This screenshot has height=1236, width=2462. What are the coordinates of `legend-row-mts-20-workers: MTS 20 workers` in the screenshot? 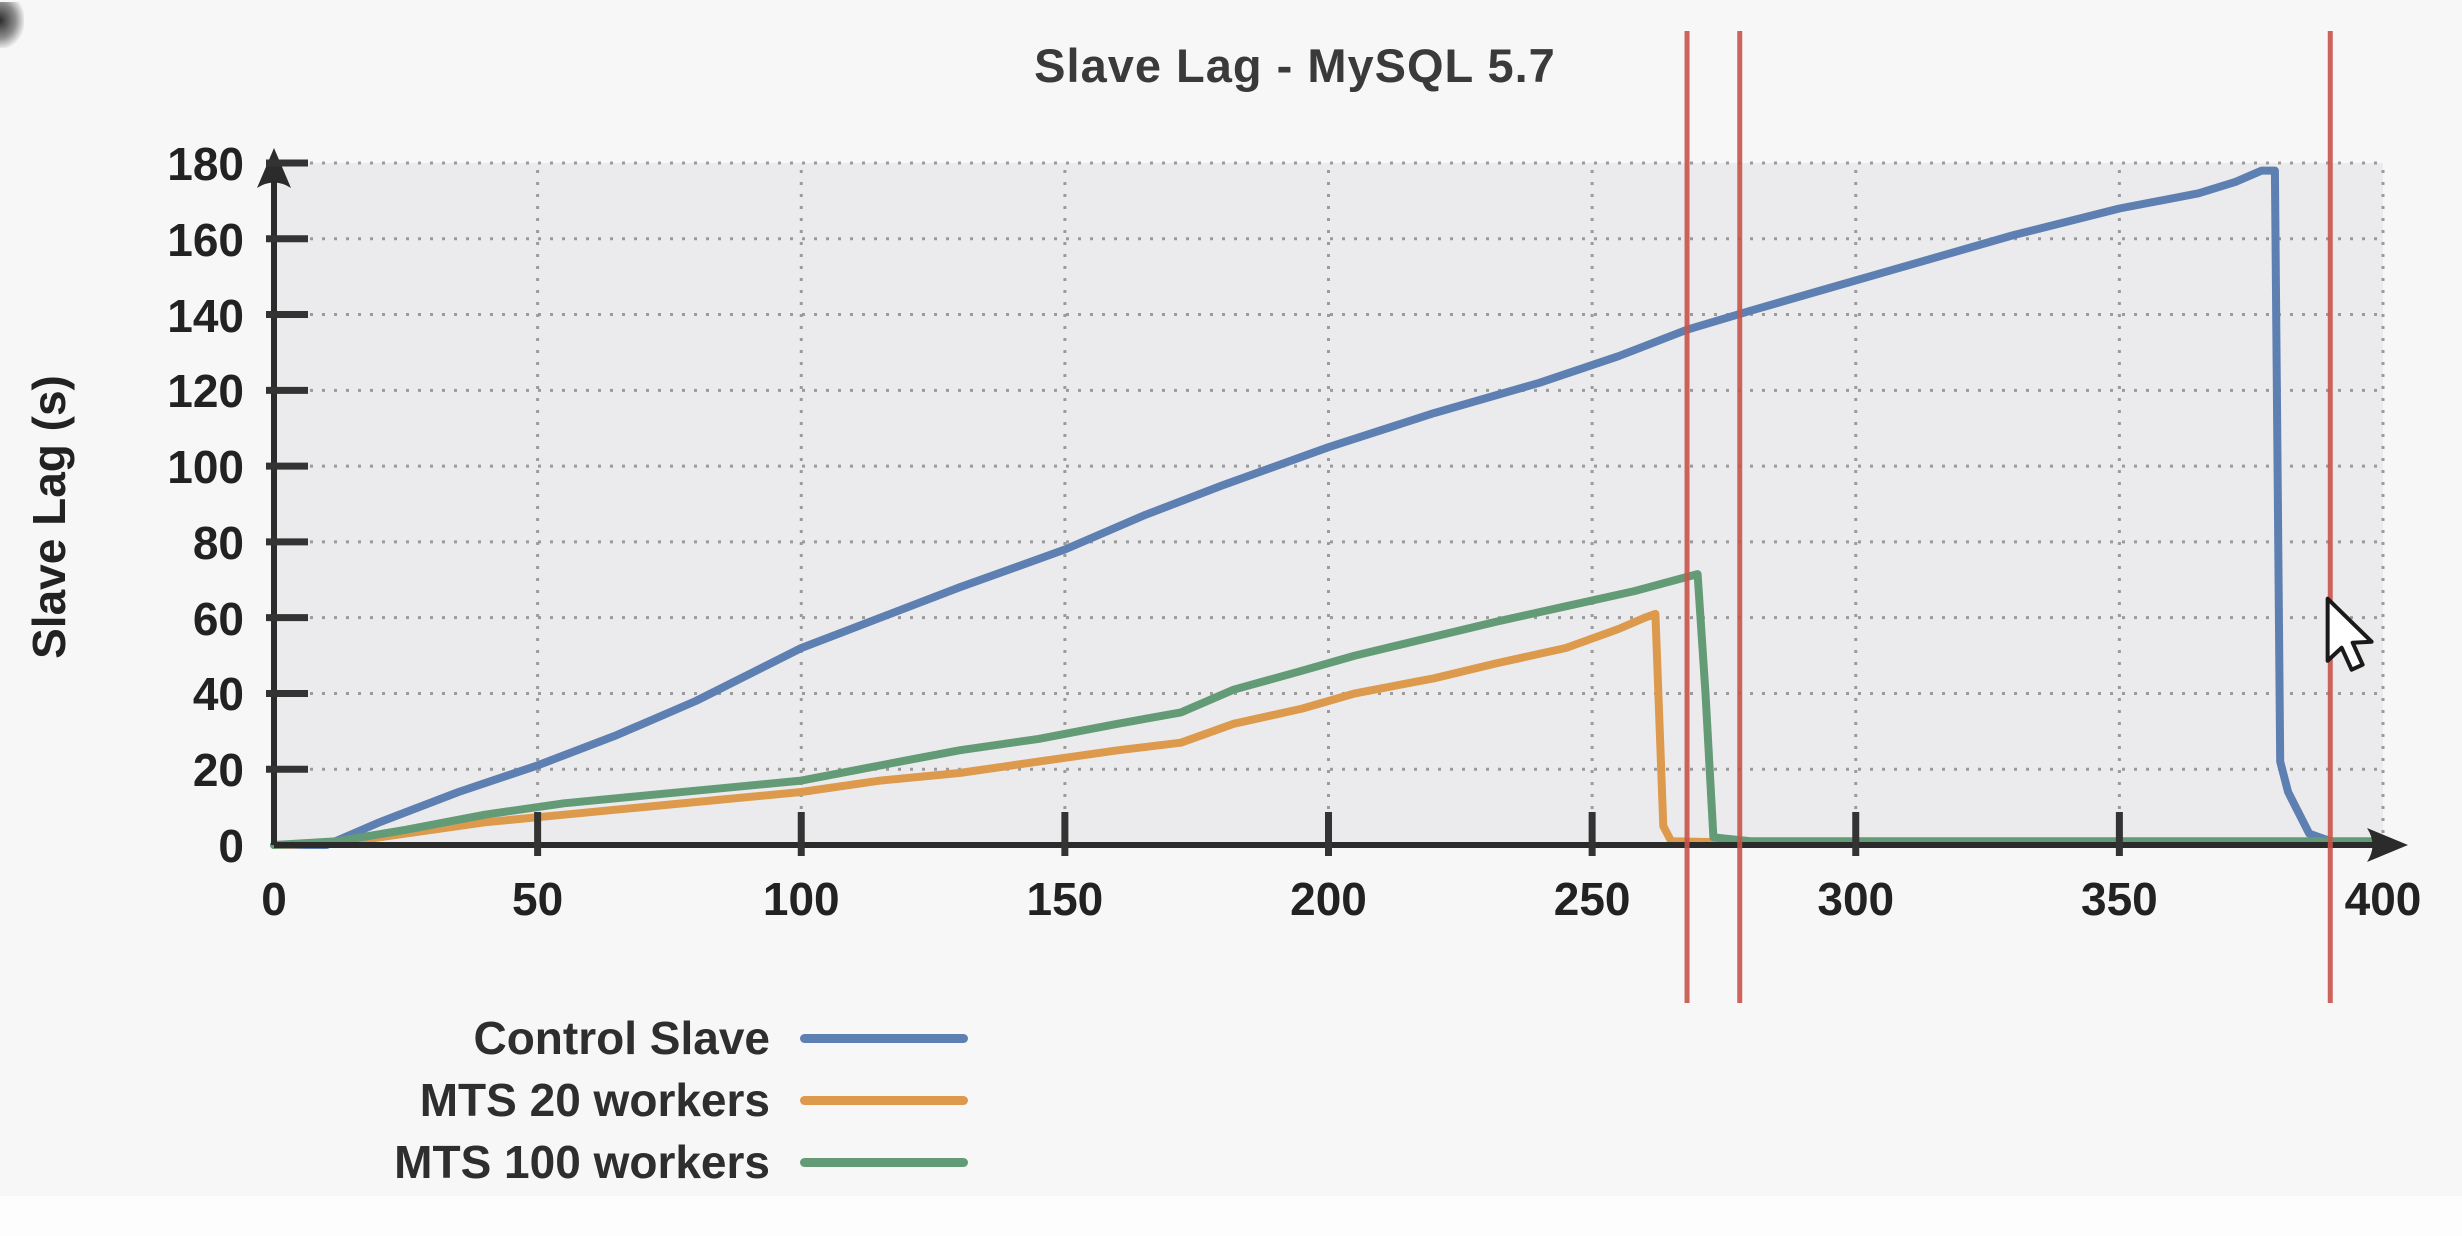 It's located at (1231, 1100).